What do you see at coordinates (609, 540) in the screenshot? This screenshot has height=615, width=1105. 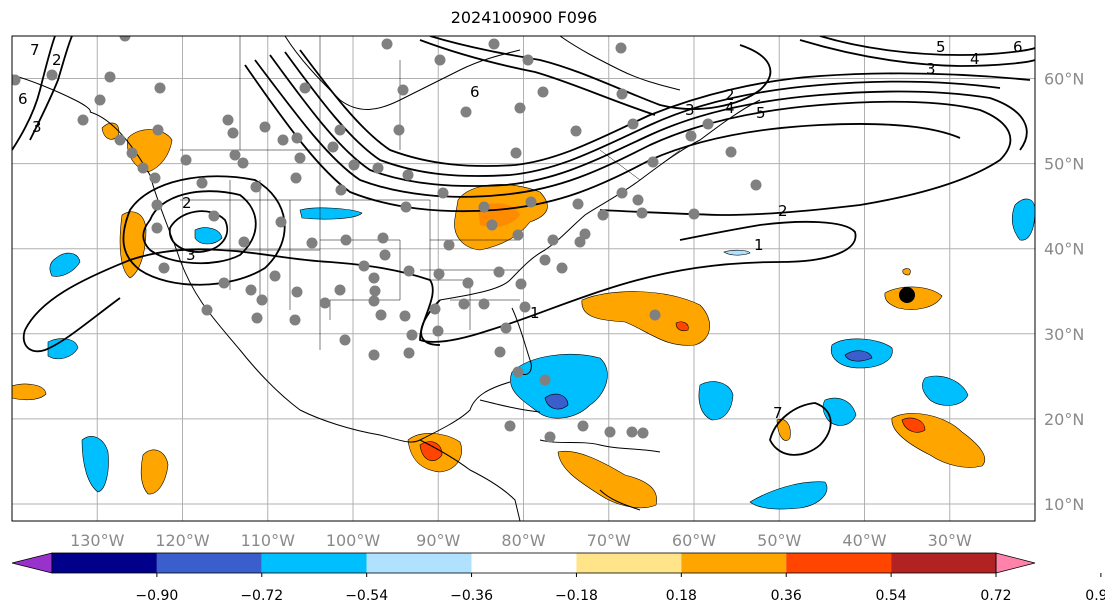 I see `lon-tick-label: 70°W` at bounding box center [609, 540].